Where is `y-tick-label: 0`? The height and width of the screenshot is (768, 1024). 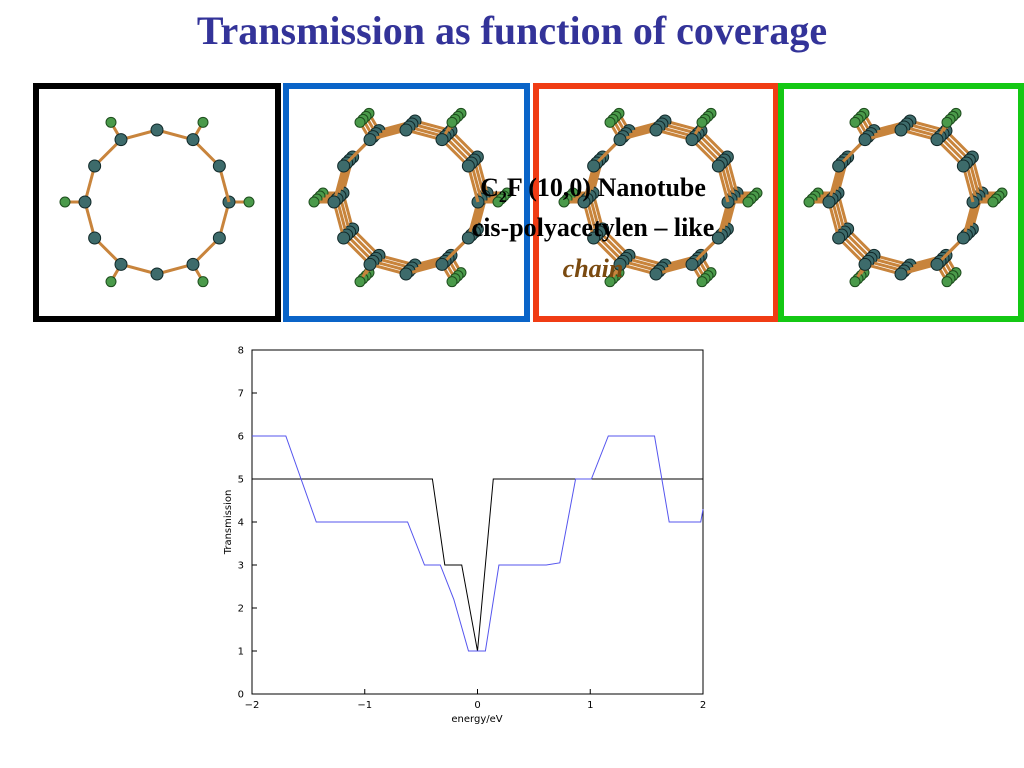 y-tick-label: 0 is located at coordinates (241, 695).